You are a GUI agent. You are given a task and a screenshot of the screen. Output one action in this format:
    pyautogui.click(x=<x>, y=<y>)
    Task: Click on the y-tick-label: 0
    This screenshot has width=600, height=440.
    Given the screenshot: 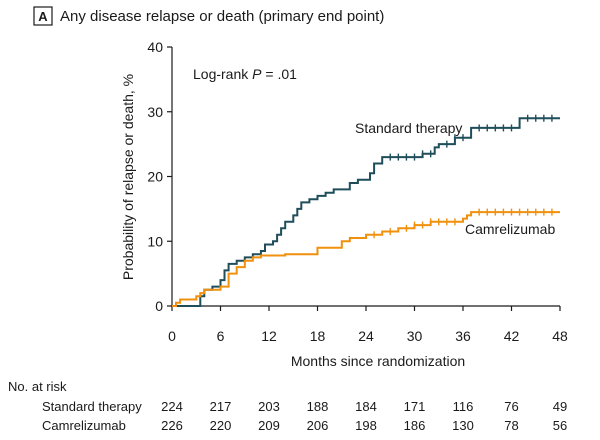 What is the action you would take?
    pyautogui.click(x=159, y=306)
    